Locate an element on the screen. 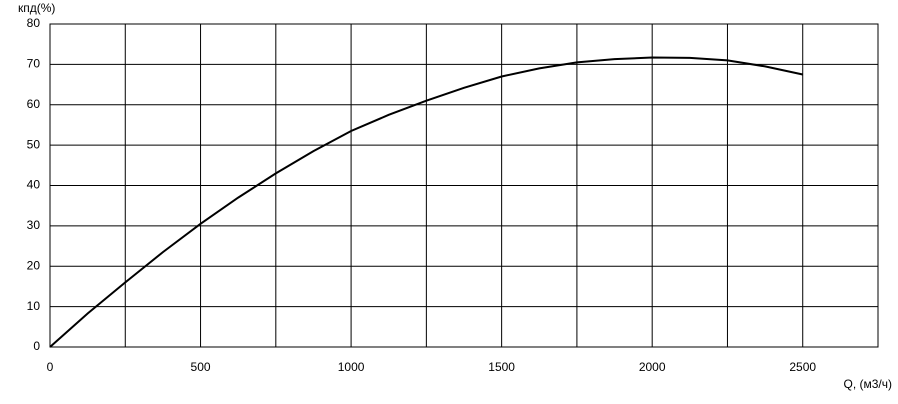 Image resolution: width=898 pixels, height=404 pixels. y-tick-label: 10 is located at coordinates (34, 306).